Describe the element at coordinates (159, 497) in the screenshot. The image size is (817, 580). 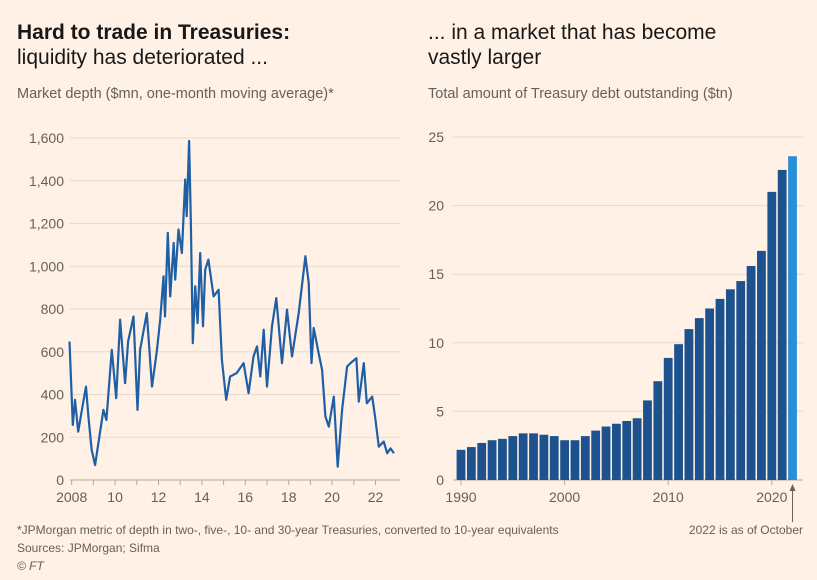
I see `left-x-tick-label: 12` at that location.